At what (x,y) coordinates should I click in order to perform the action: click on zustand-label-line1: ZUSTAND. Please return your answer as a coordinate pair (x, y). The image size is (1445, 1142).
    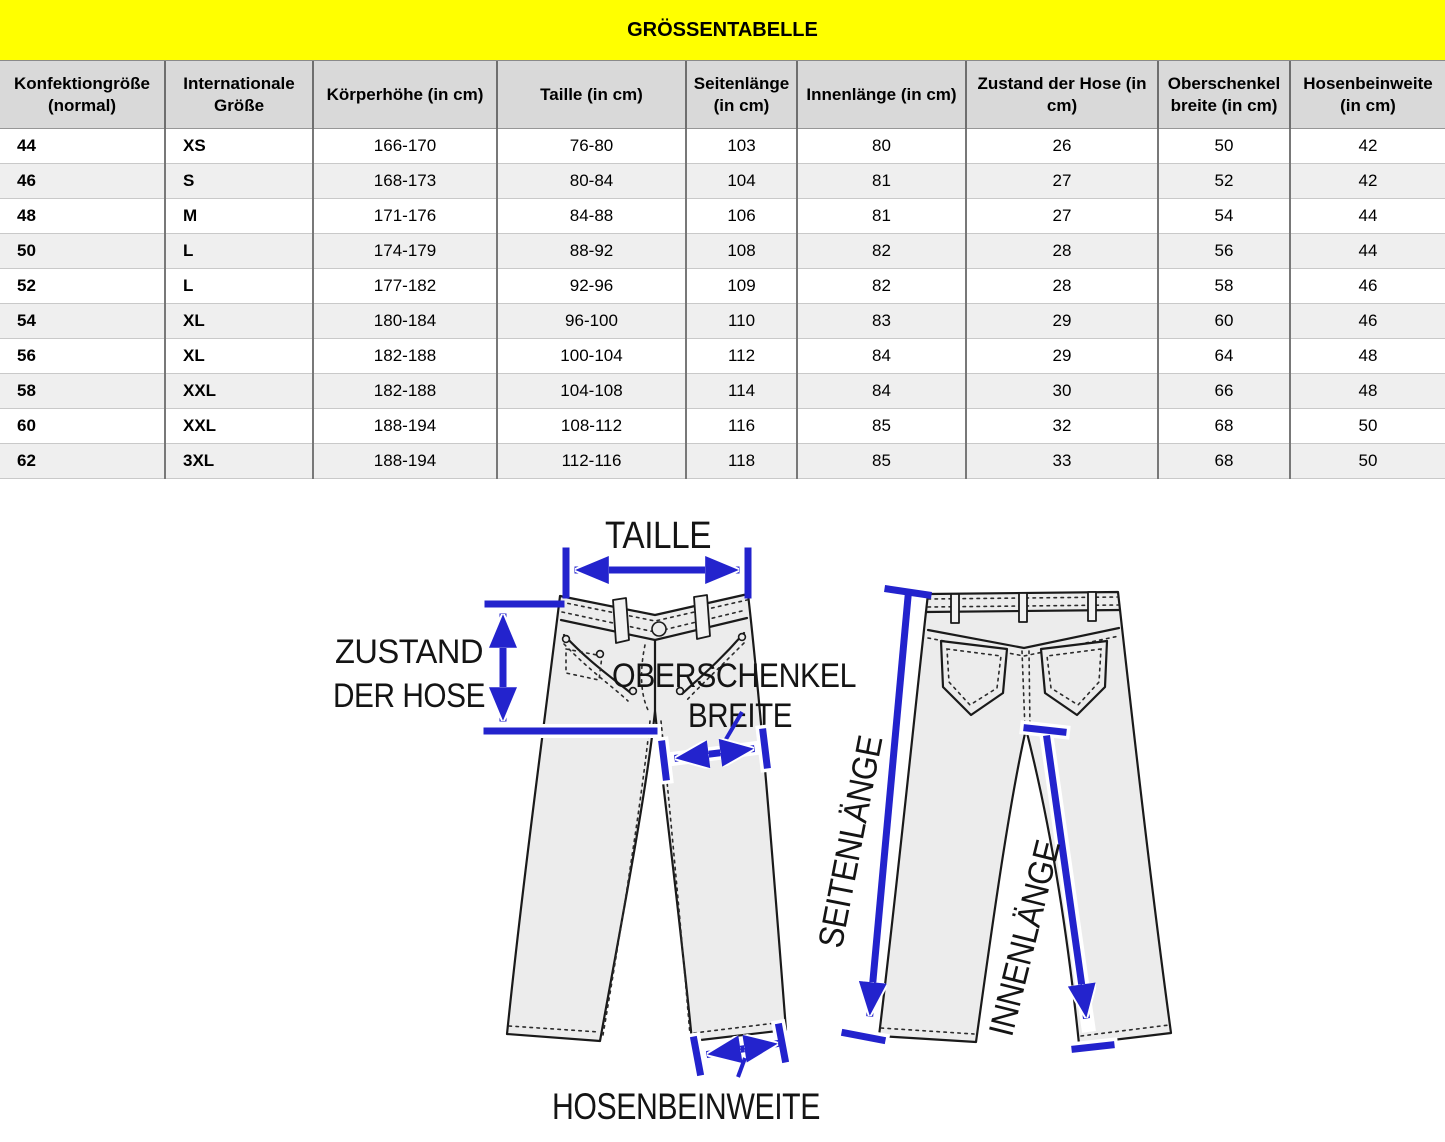
    Looking at the image, I should click on (409, 652).